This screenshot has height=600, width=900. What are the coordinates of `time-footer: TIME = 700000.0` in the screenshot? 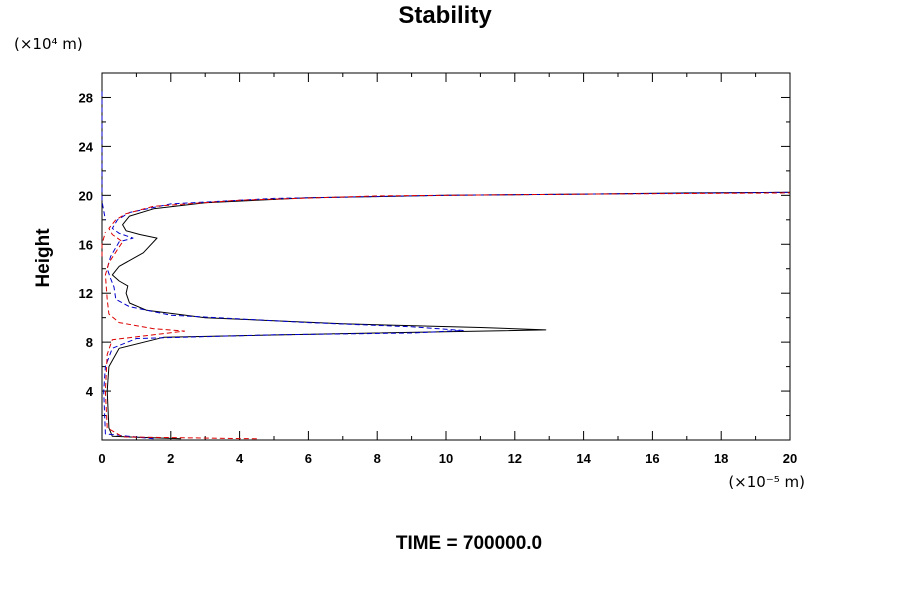 It's located at (469, 543).